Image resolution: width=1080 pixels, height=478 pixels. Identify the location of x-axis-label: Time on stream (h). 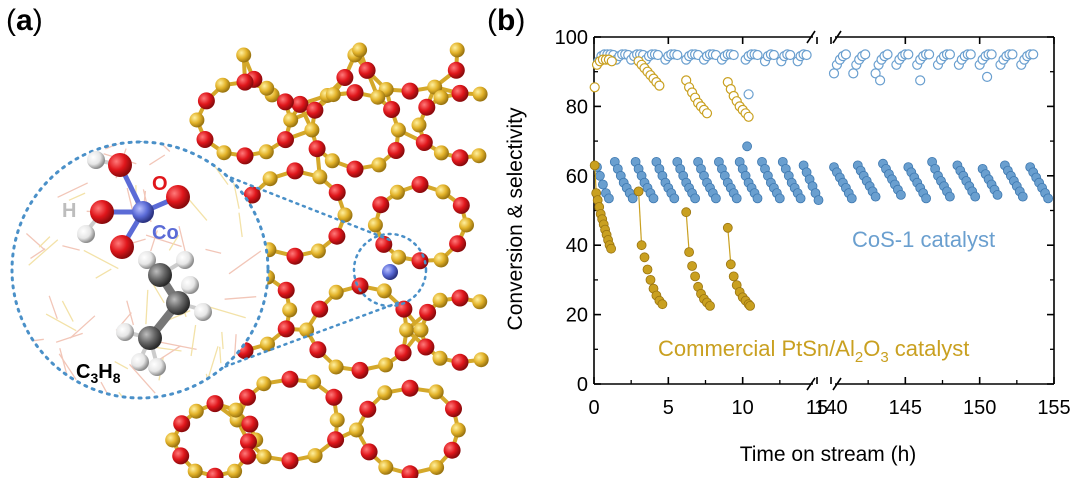
(828, 454).